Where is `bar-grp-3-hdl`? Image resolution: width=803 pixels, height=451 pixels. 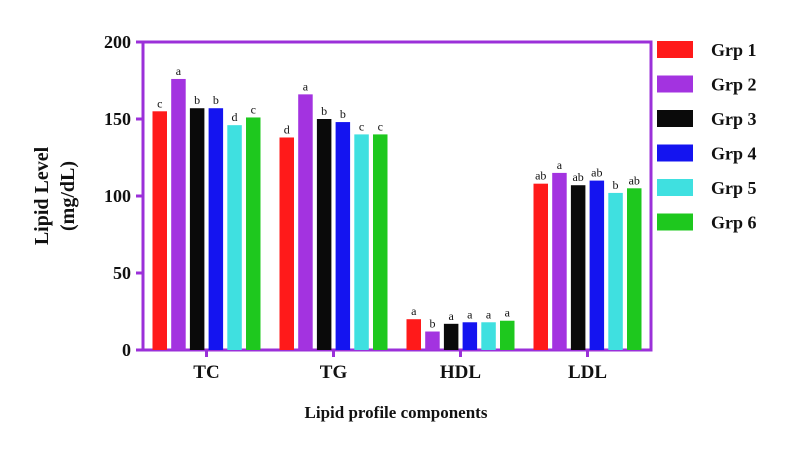 bar-grp-3-hdl is located at coordinates (451, 336).